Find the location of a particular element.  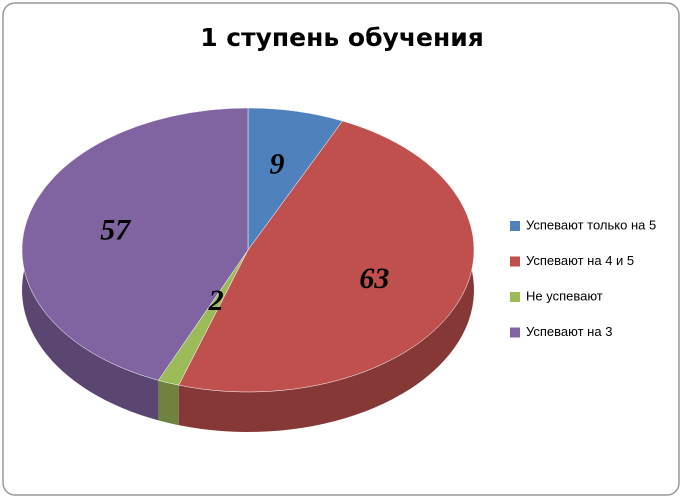

data-label: 9 is located at coordinates (277, 164).